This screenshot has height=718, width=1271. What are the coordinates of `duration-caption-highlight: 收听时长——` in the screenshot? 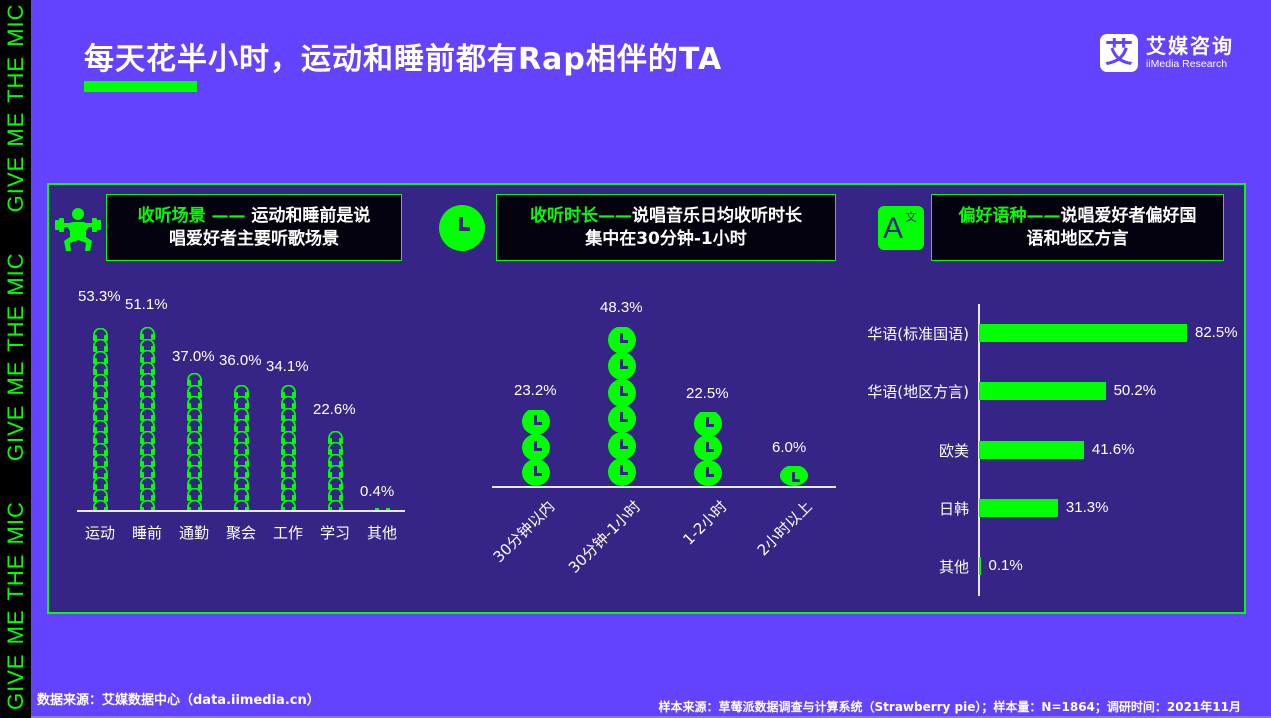 It's located at (581, 215).